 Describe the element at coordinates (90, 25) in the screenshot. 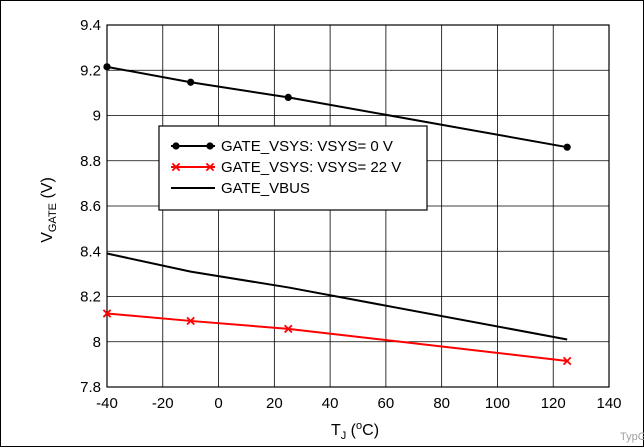

I see `y-tick-label: 9.4` at that location.